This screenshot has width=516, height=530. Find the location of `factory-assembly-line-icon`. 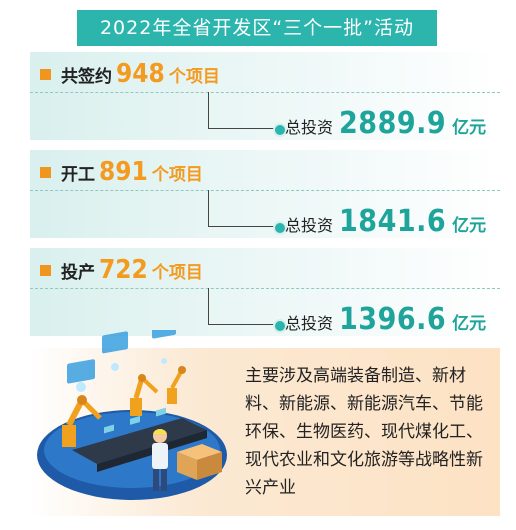

factory-assembly-line-icon is located at coordinates (132, 415).